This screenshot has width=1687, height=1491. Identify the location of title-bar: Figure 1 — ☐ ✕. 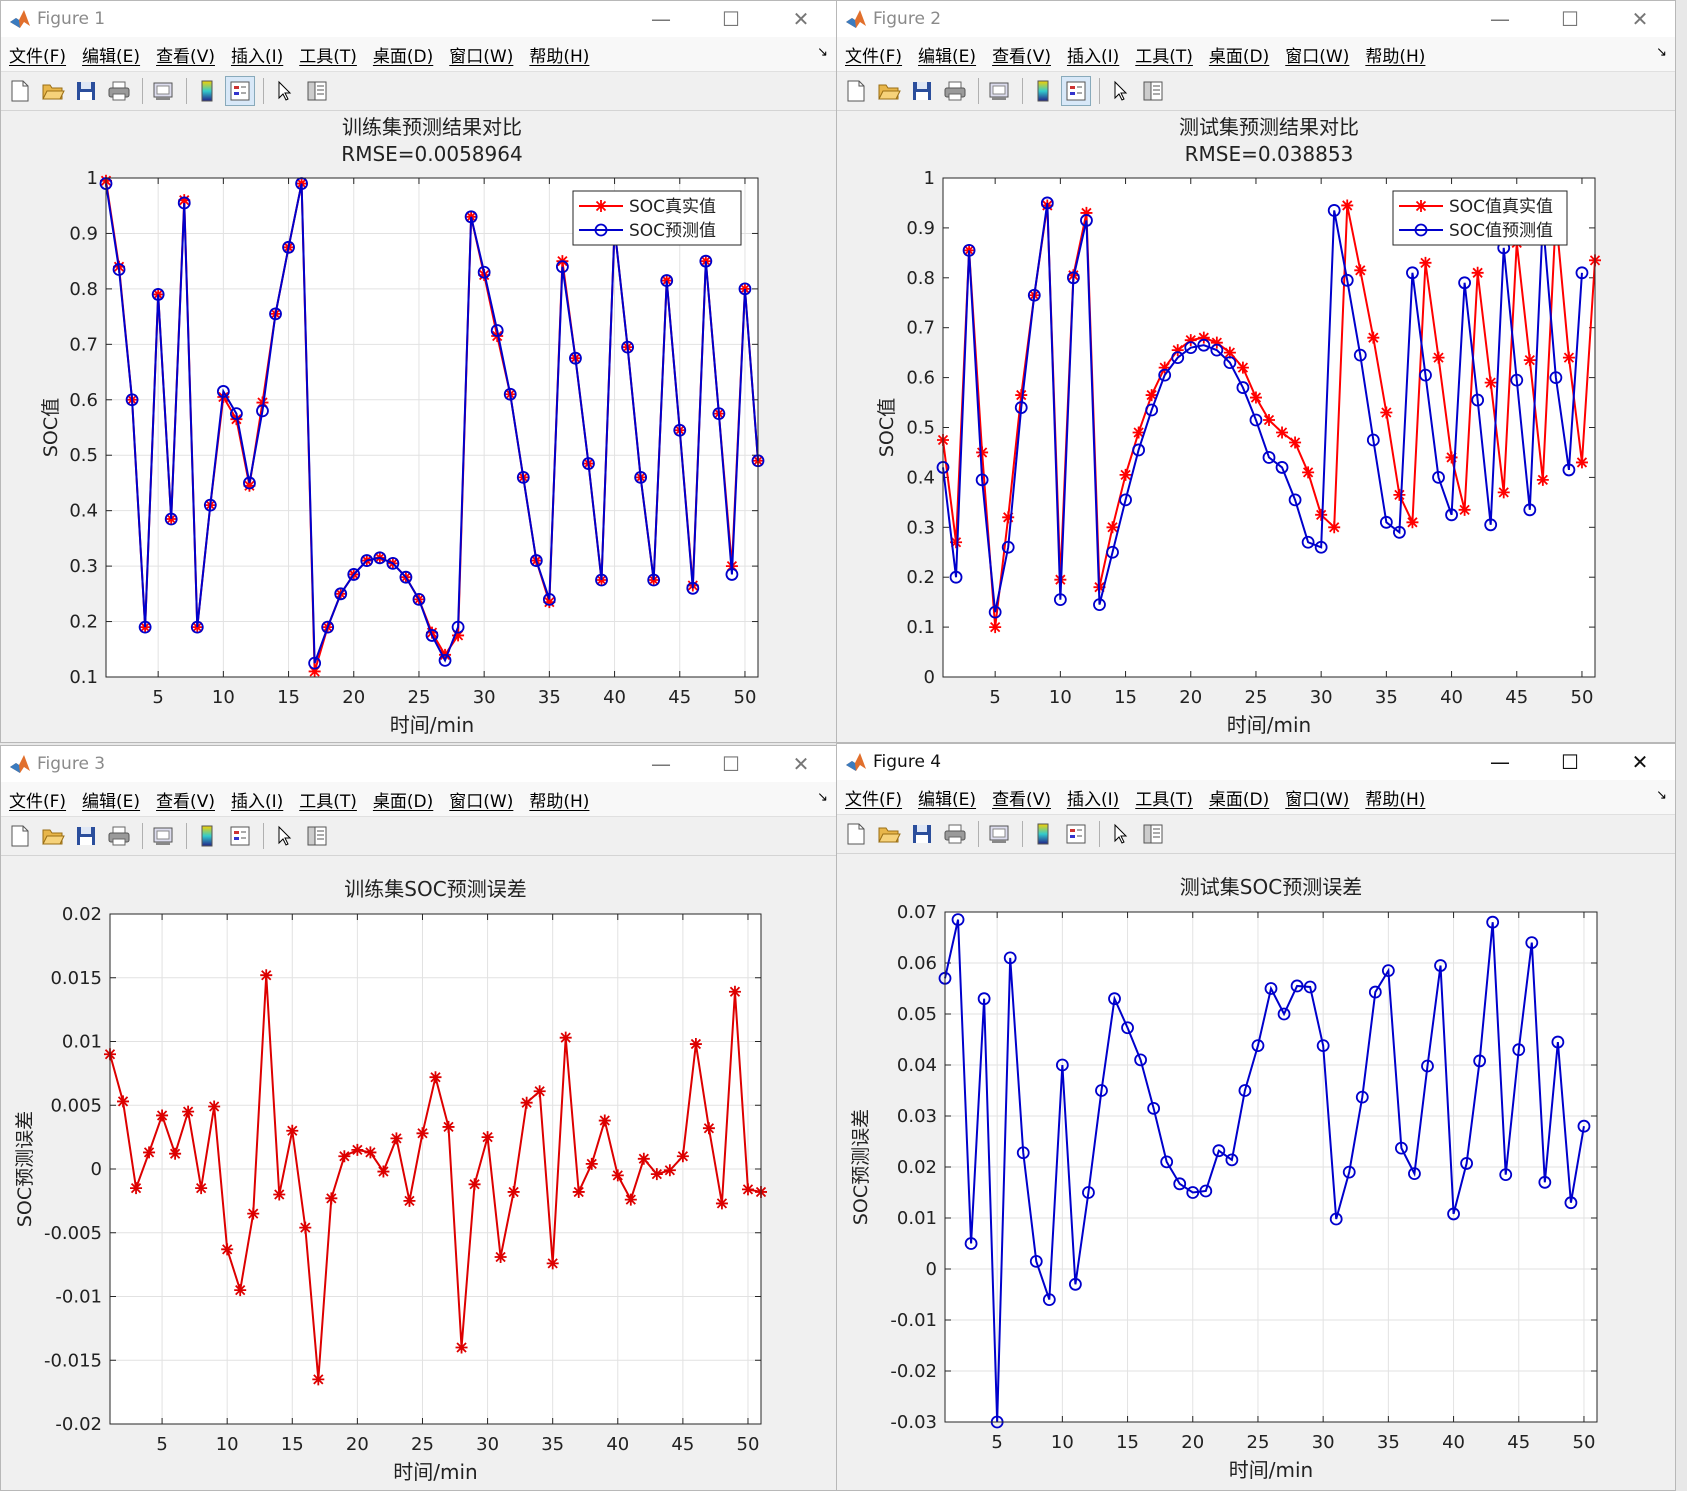
(418, 19).